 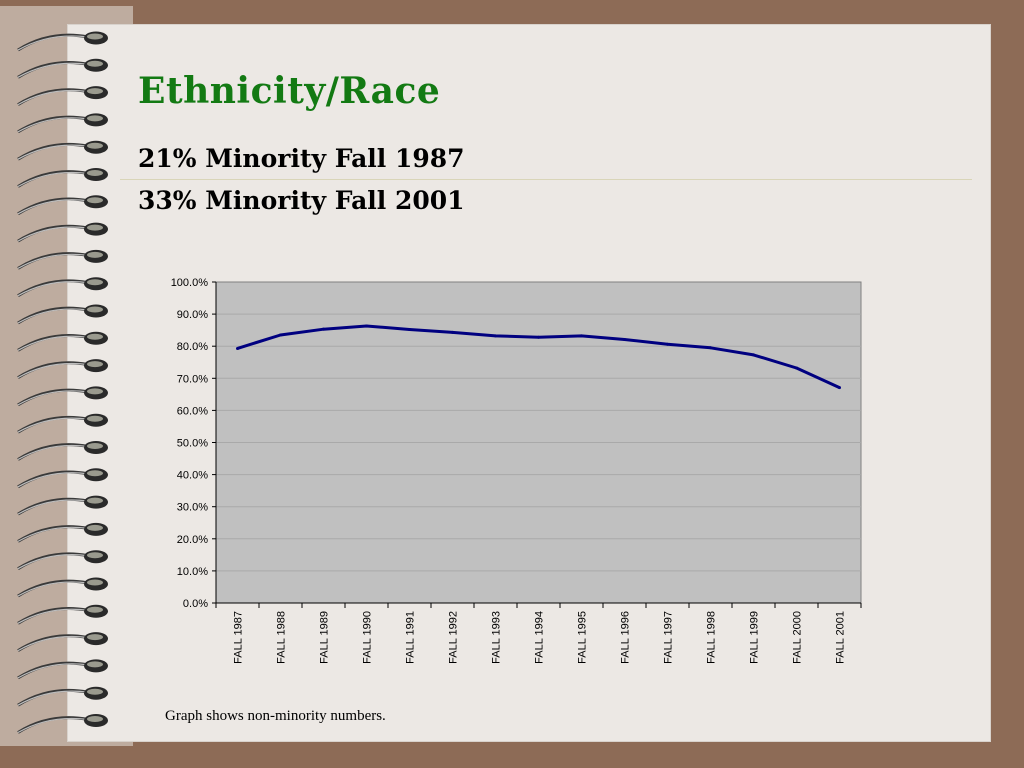 What do you see at coordinates (192, 476) in the screenshot?
I see `y-tick-label: 40.0%` at bounding box center [192, 476].